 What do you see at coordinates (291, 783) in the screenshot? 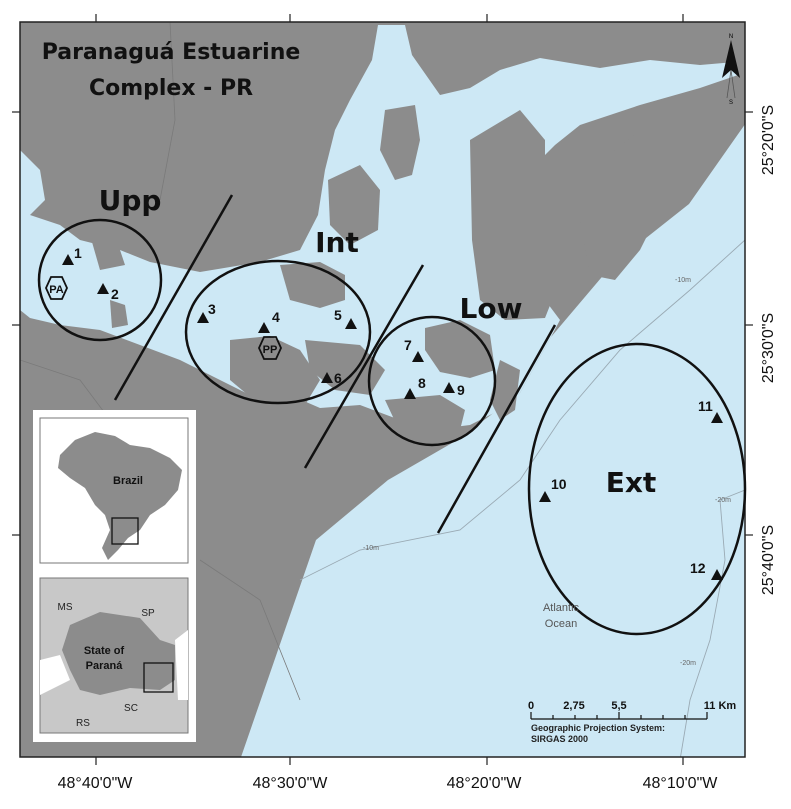
I see `x-axis-label: 48°30'0"W` at bounding box center [291, 783].